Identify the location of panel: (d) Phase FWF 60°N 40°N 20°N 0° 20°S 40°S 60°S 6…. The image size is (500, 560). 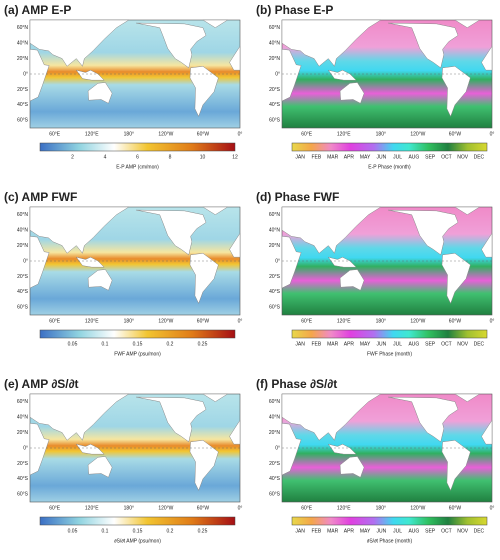
(375, 273).